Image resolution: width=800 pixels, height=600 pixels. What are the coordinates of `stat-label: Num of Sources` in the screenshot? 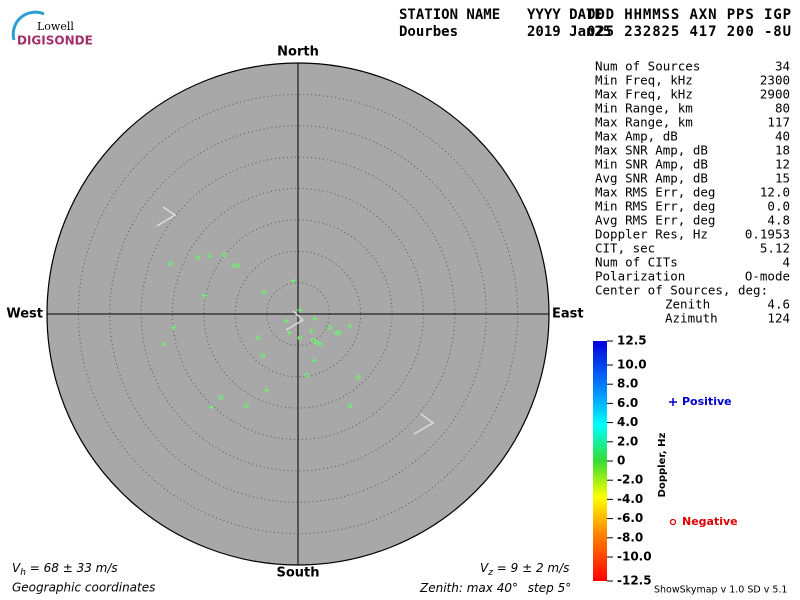 It's located at (647, 66).